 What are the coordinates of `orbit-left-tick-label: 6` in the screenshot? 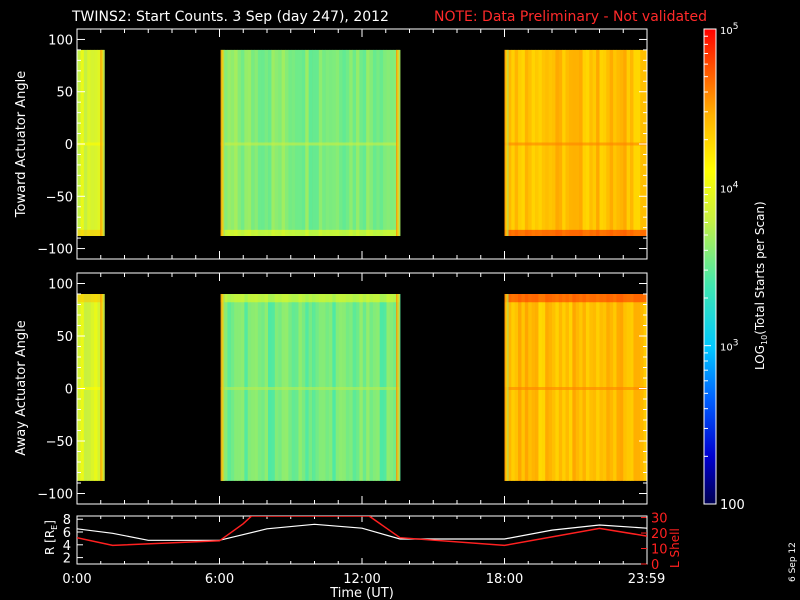 It's located at (67, 533).